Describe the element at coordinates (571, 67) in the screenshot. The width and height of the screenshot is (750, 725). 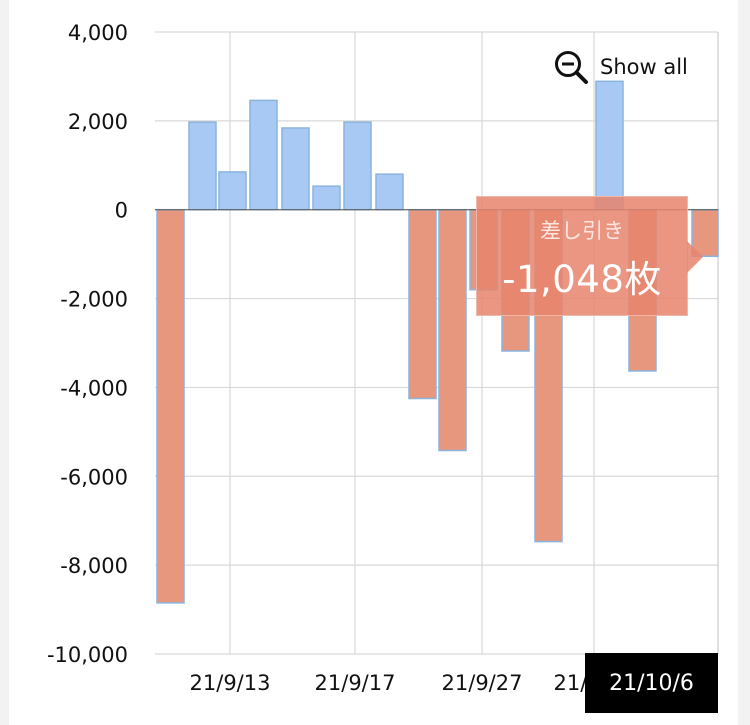
I see `zoom-out-icon` at that location.